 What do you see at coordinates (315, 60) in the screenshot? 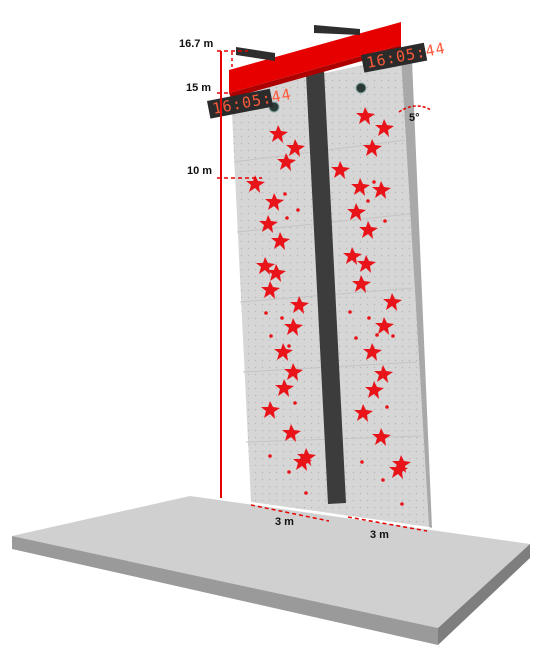
I see `top-banner` at bounding box center [315, 60].